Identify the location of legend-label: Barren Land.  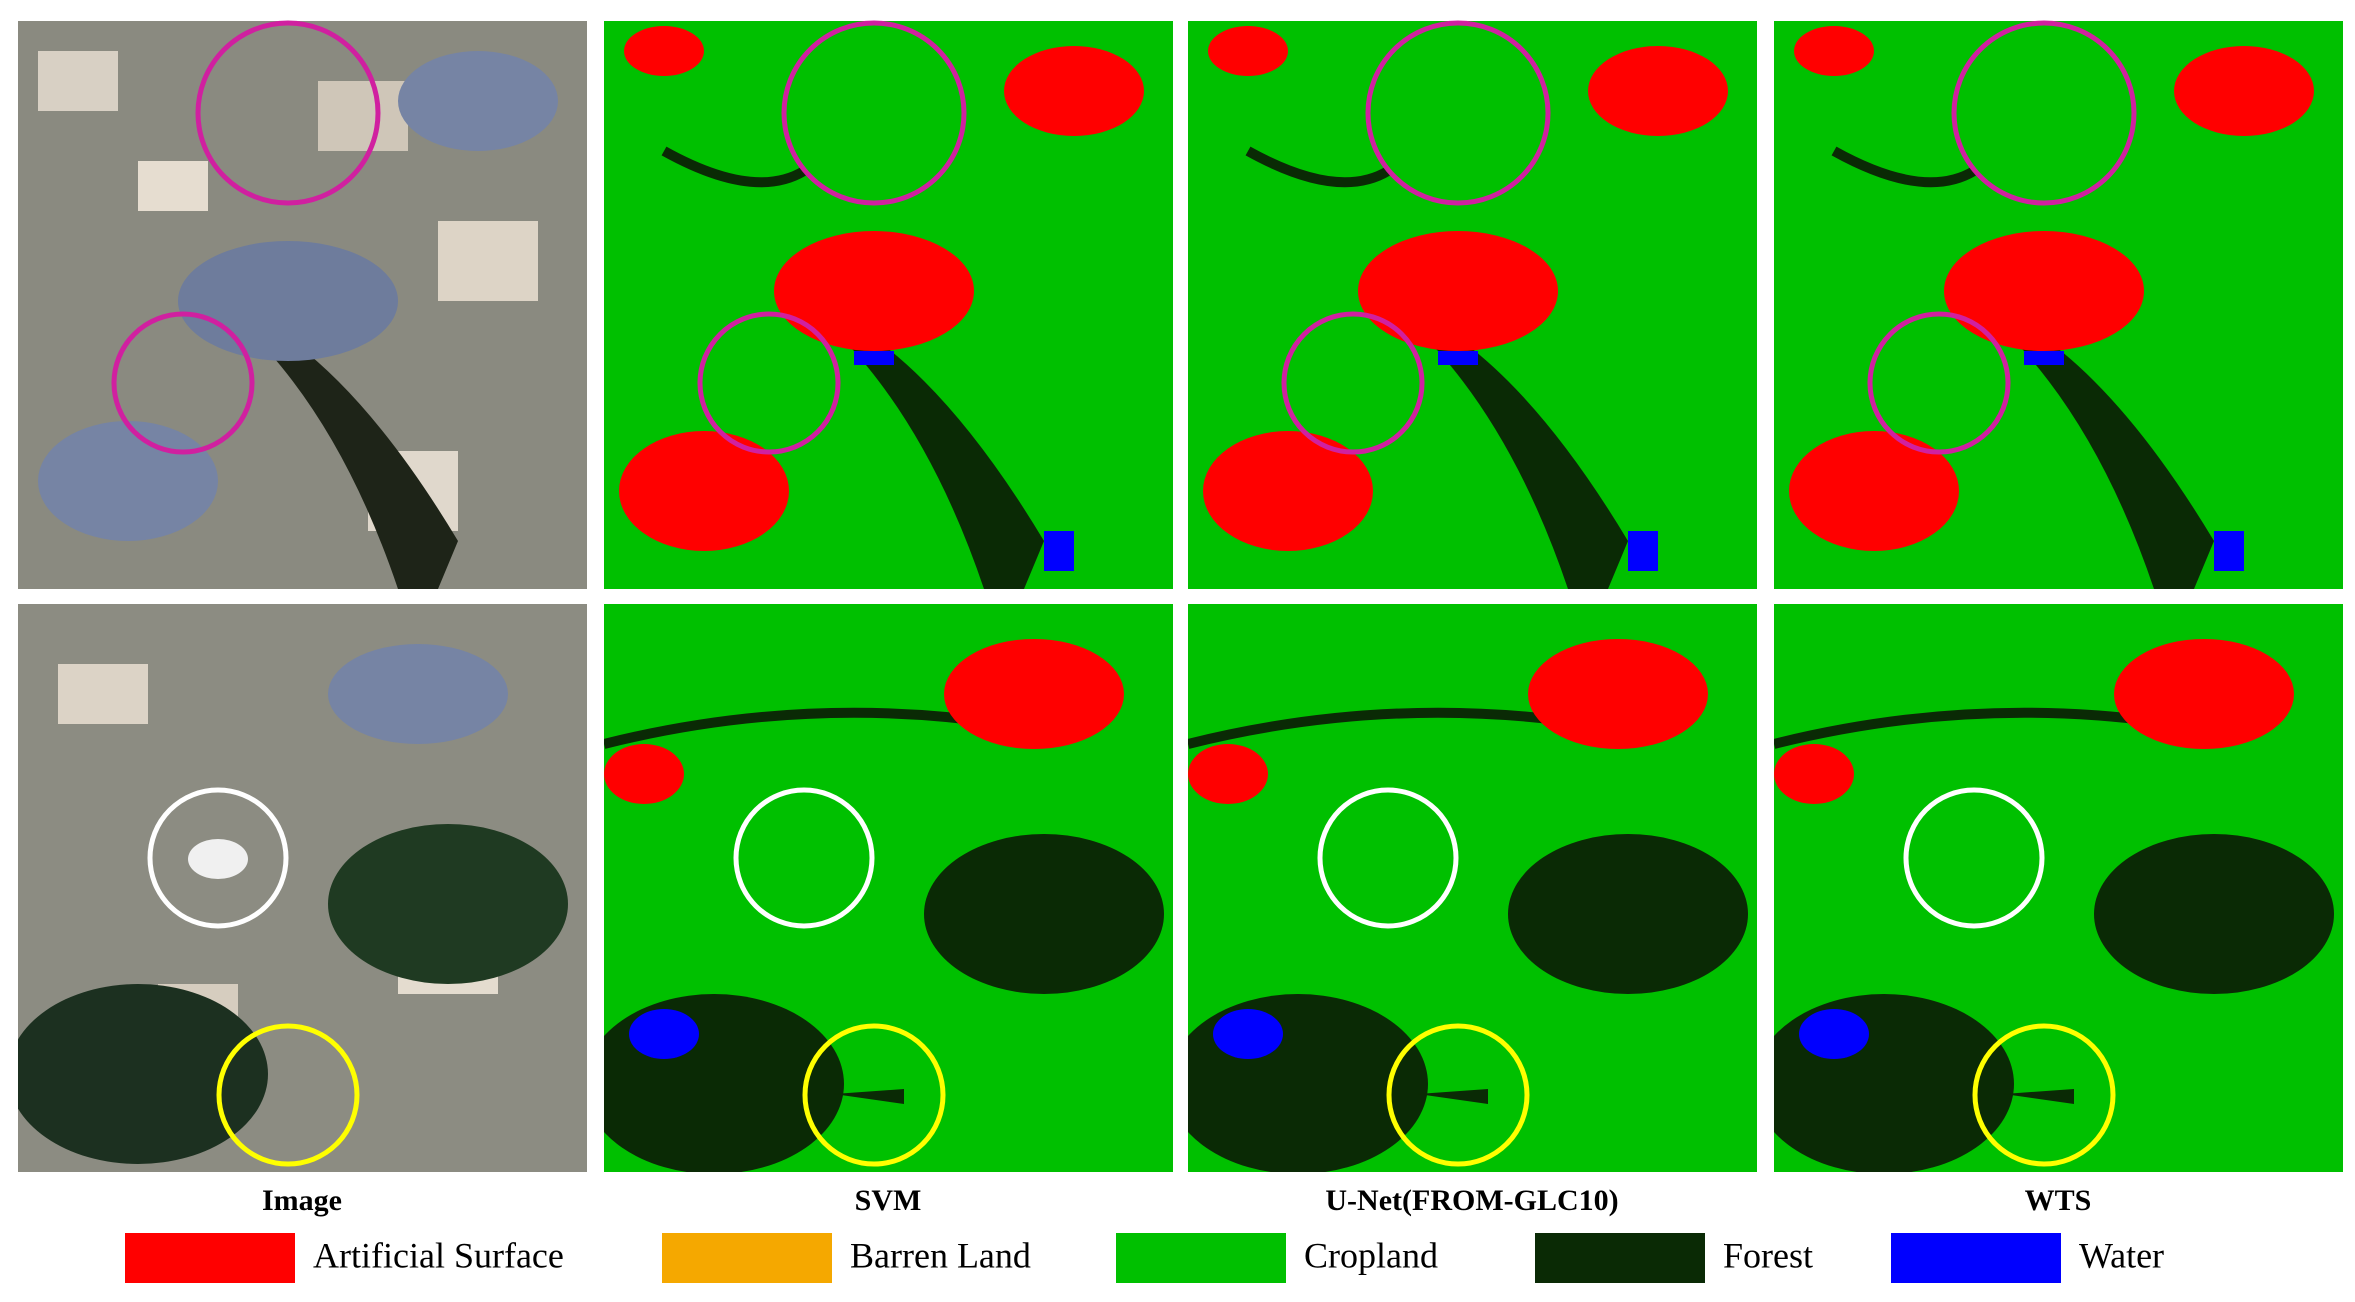
(940, 1255).